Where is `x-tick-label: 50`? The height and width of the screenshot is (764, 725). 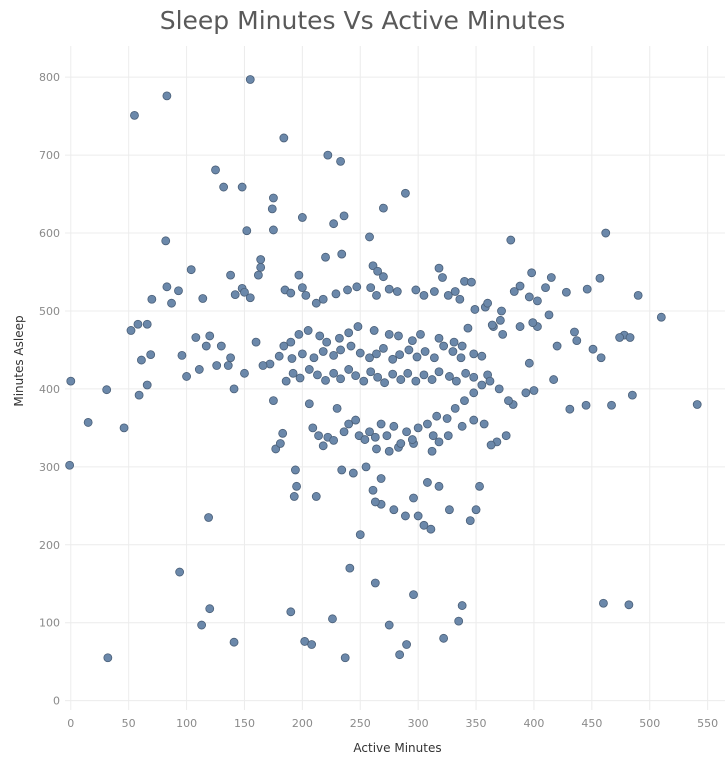 x-tick-label: 50 is located at coordinates (129, 723).